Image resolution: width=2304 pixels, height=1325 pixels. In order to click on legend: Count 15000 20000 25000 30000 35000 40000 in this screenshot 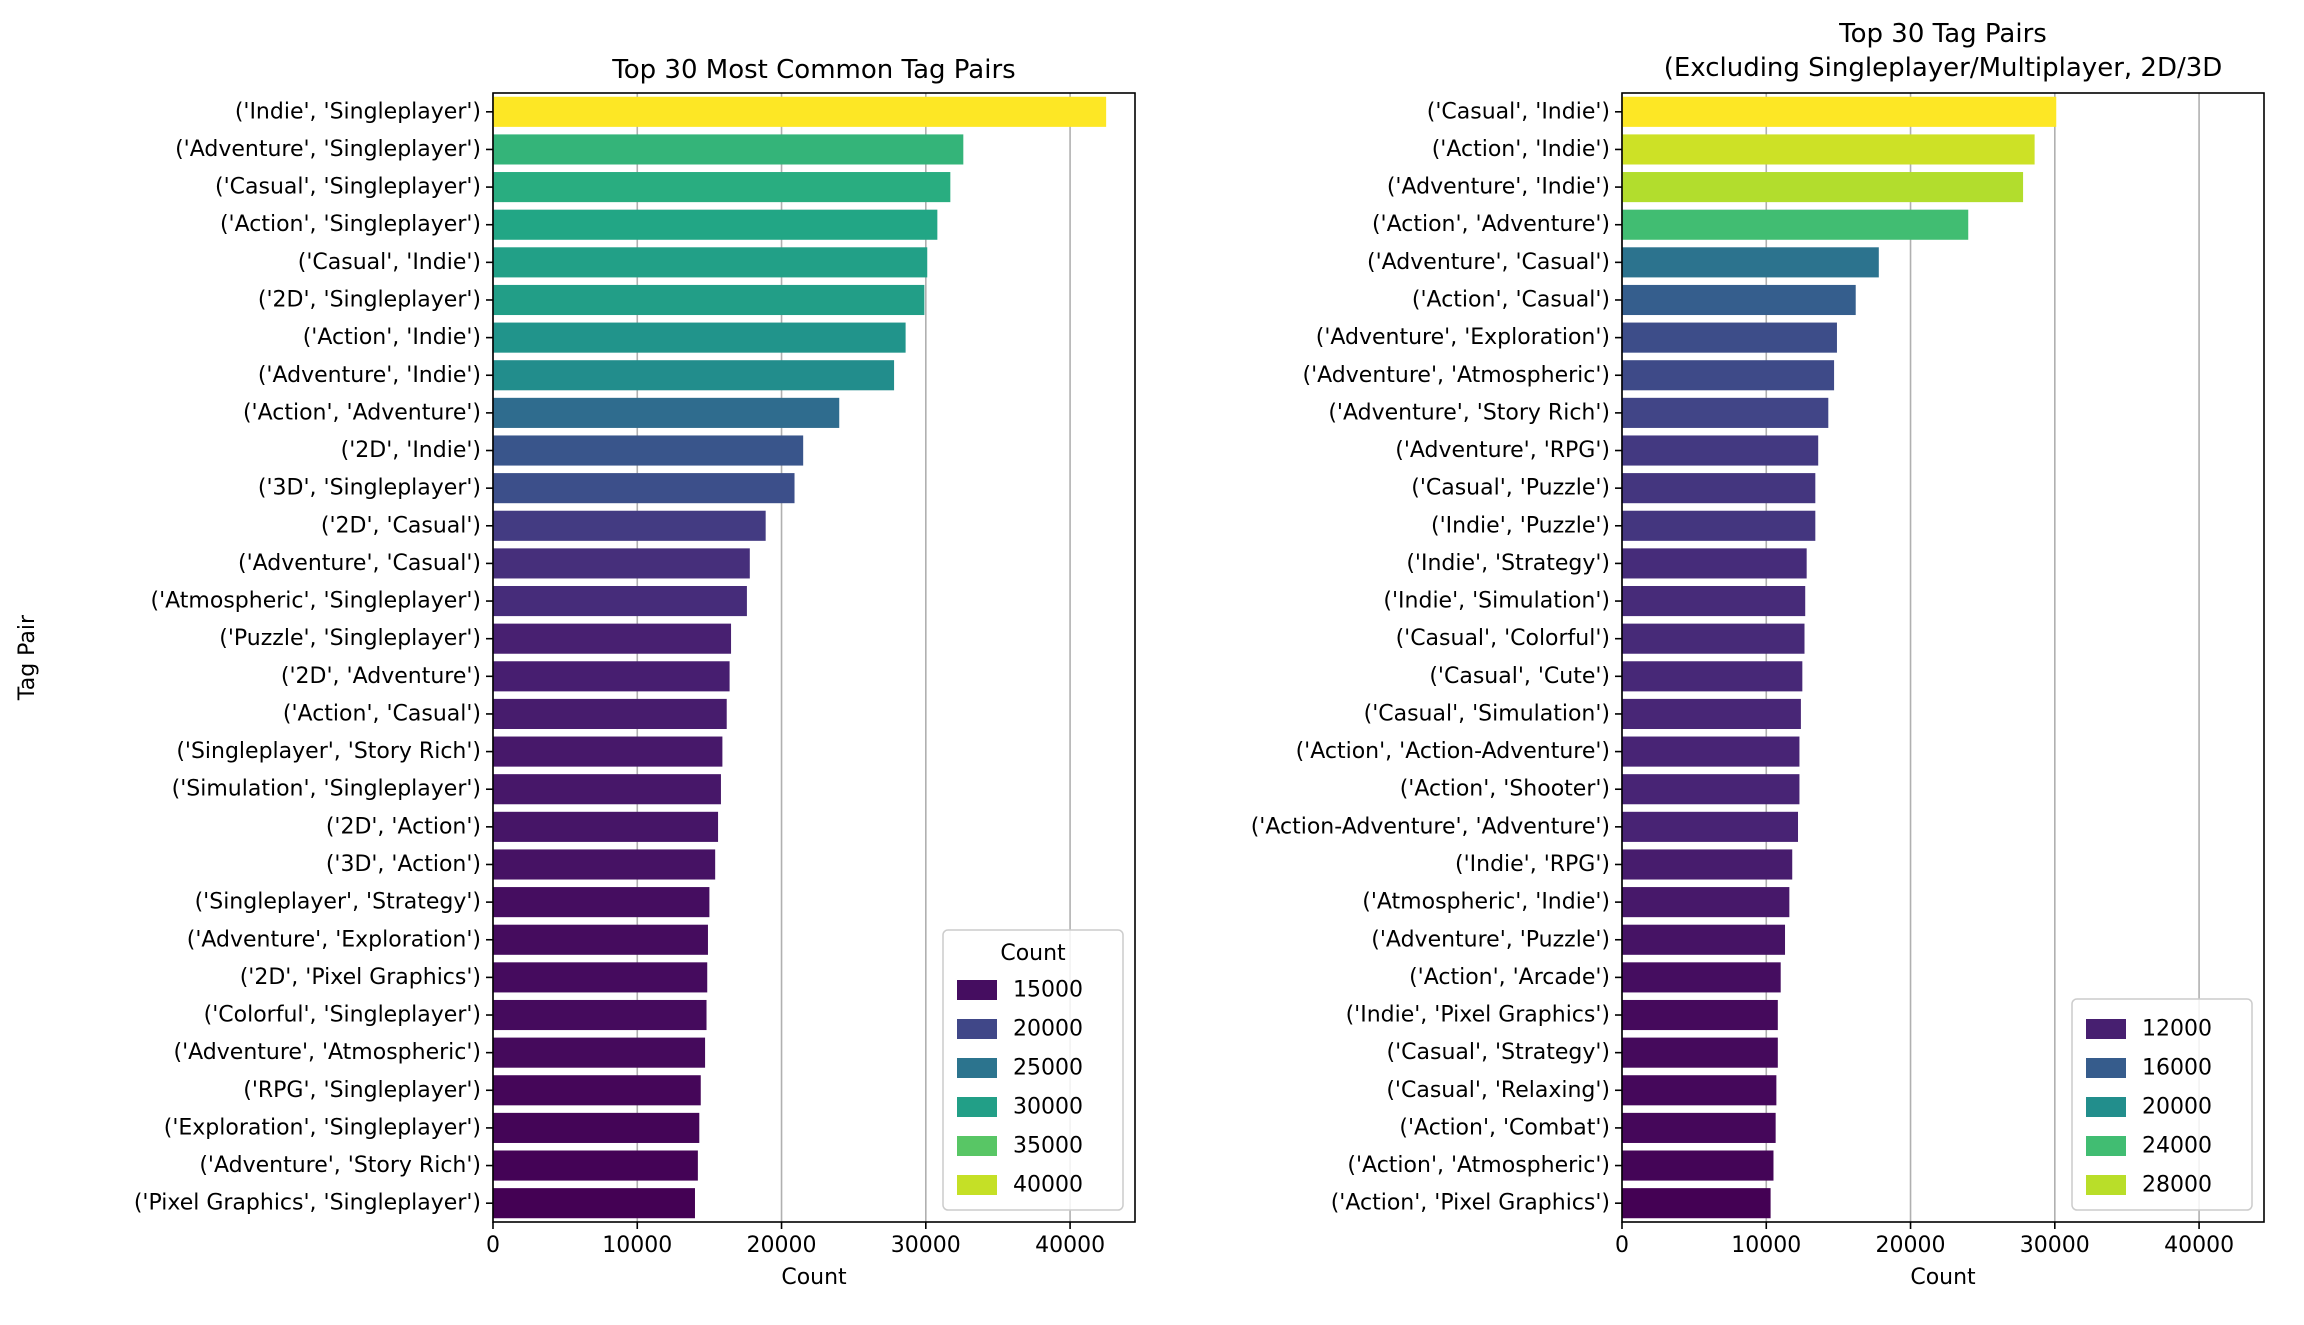, I will do `click(1033, 1070)`.